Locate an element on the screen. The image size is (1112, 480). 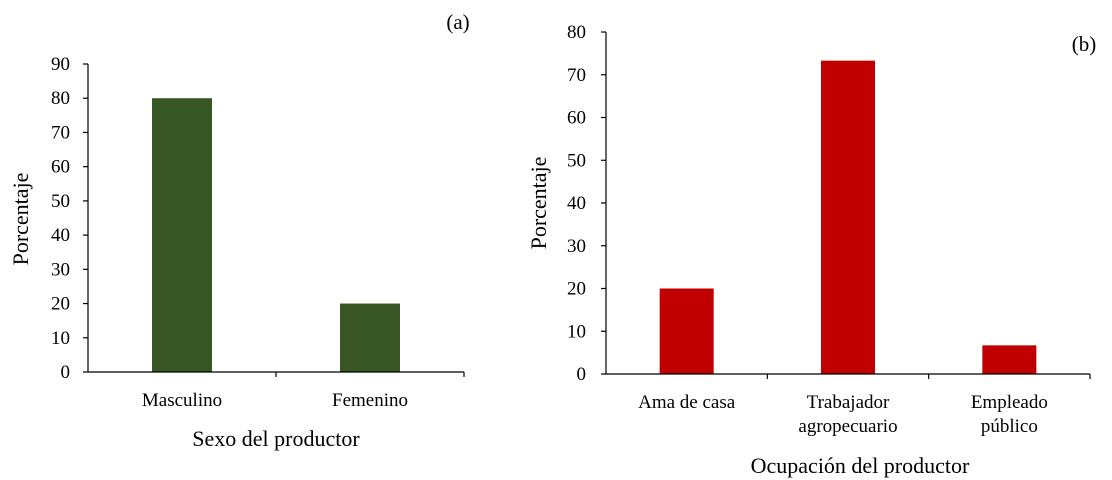
x-category-label: Empleado is located at coordinates (1009, 402).